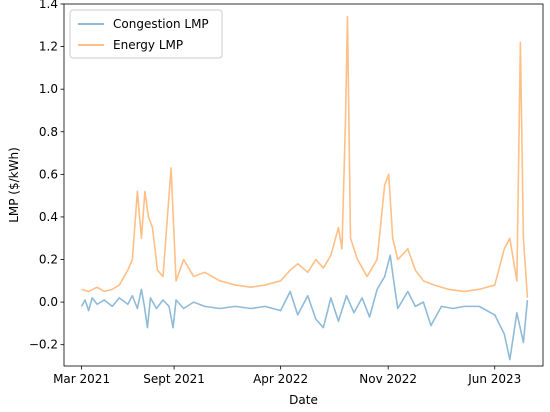  I want to click on x-tick-label: Jun 2023, so click(494, 379).